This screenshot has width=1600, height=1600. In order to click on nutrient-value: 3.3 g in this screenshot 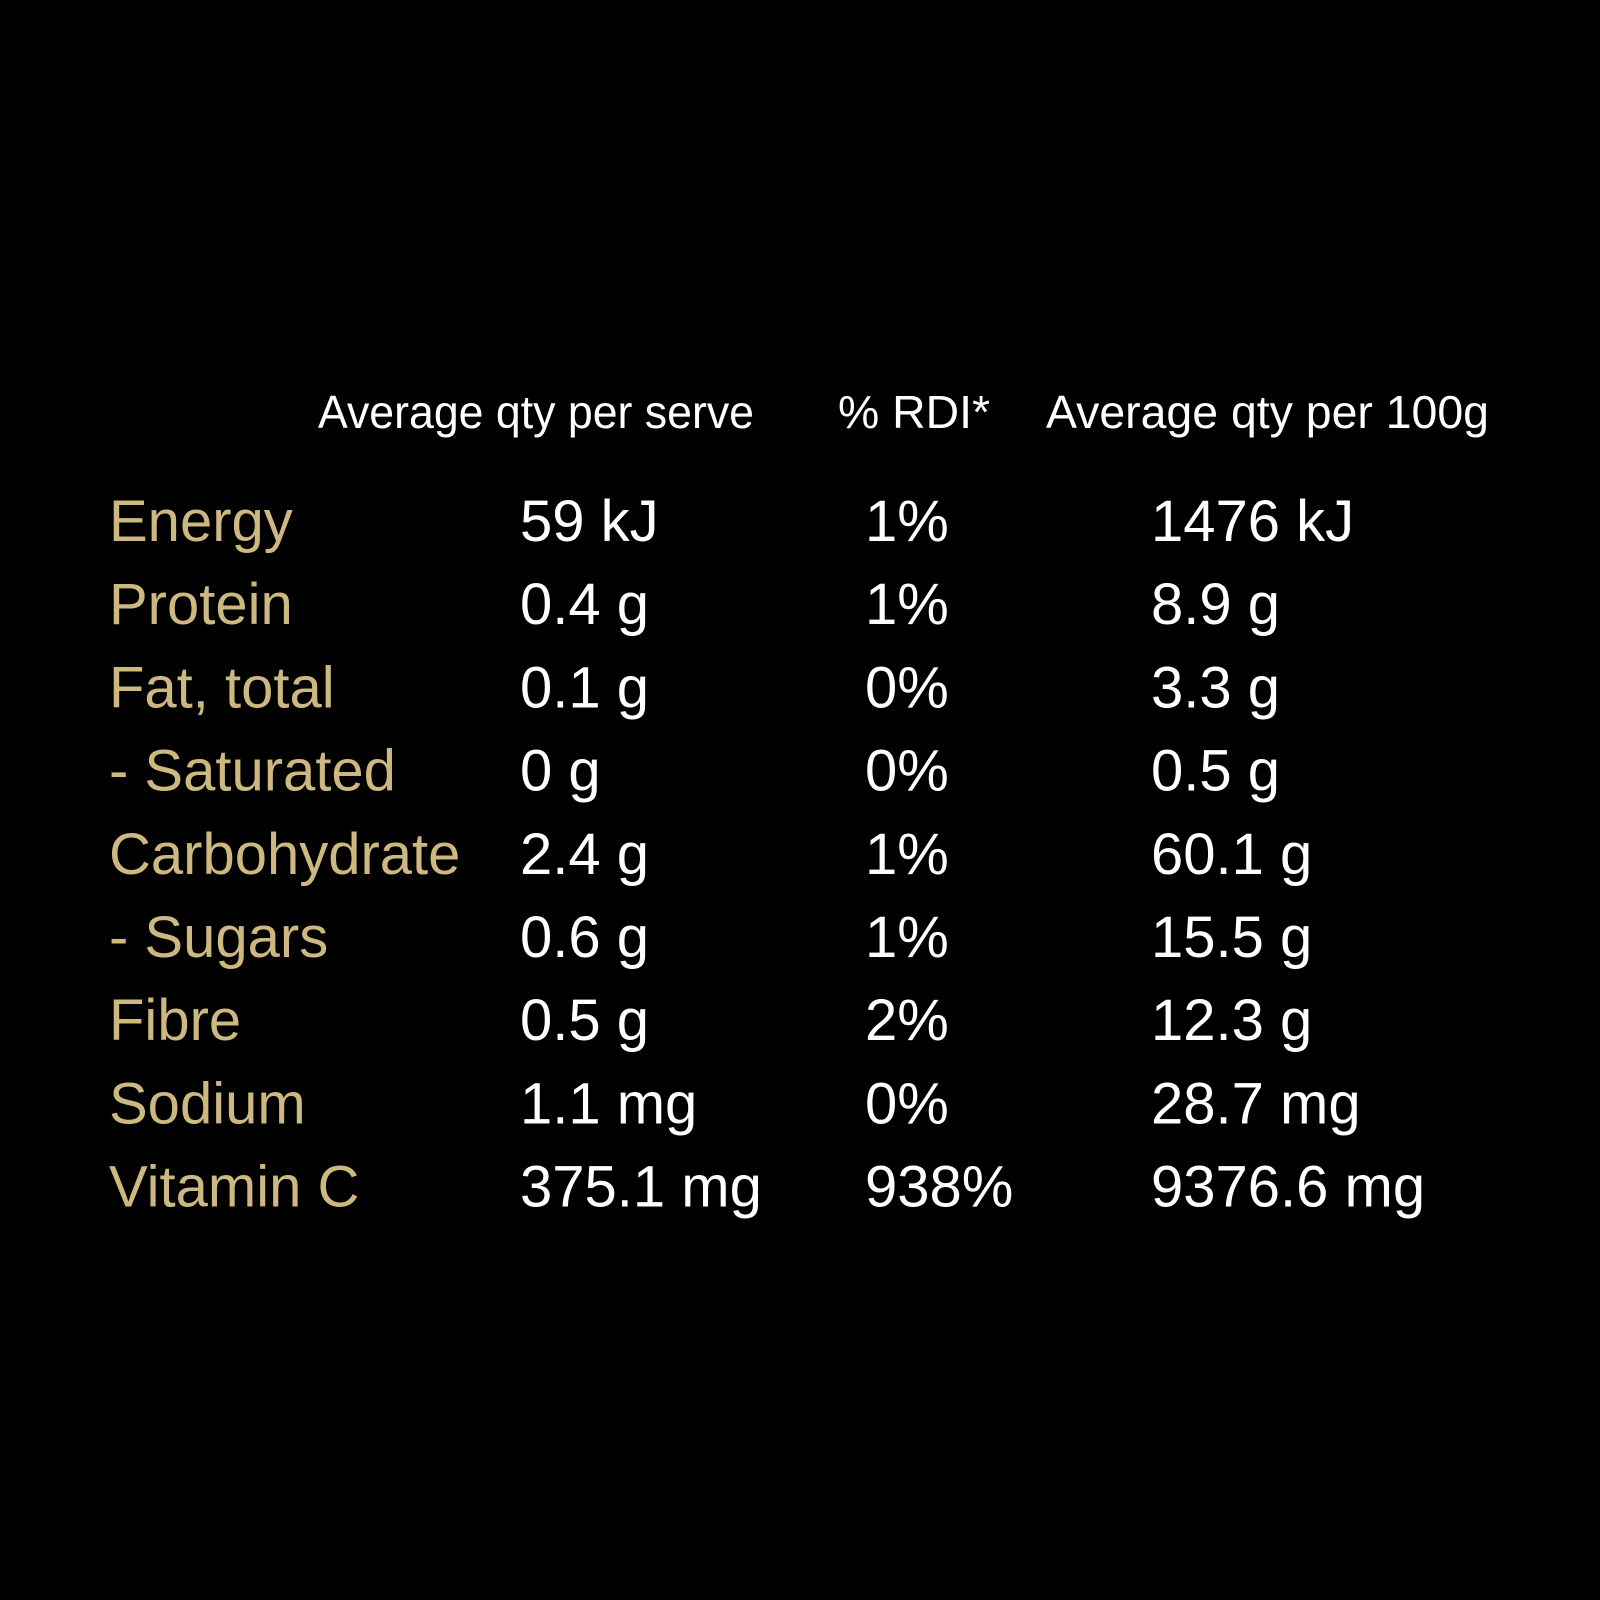, I will do `click(1215, 687)`.